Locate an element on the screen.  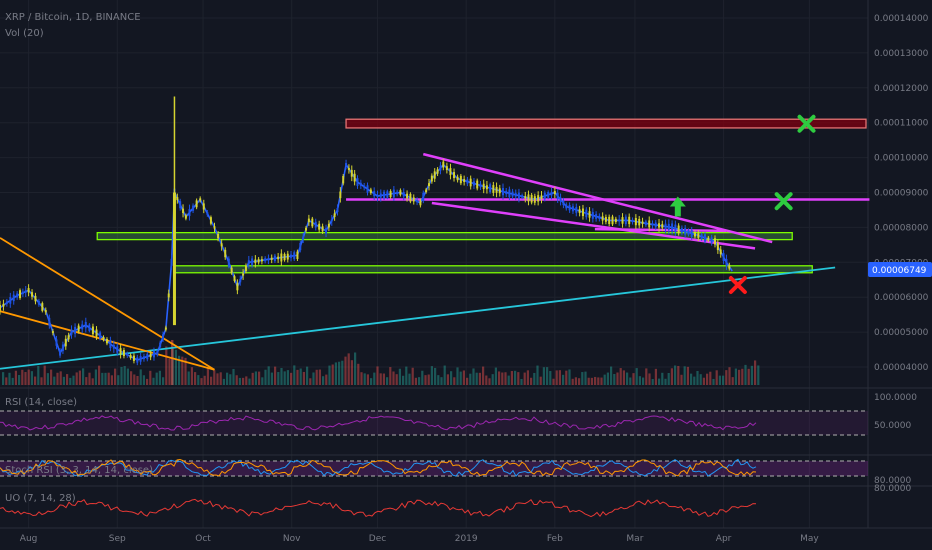
stoch-title: Stoch RSI (3, 3, 14, 14, close) is located at coordinates (79, 470).